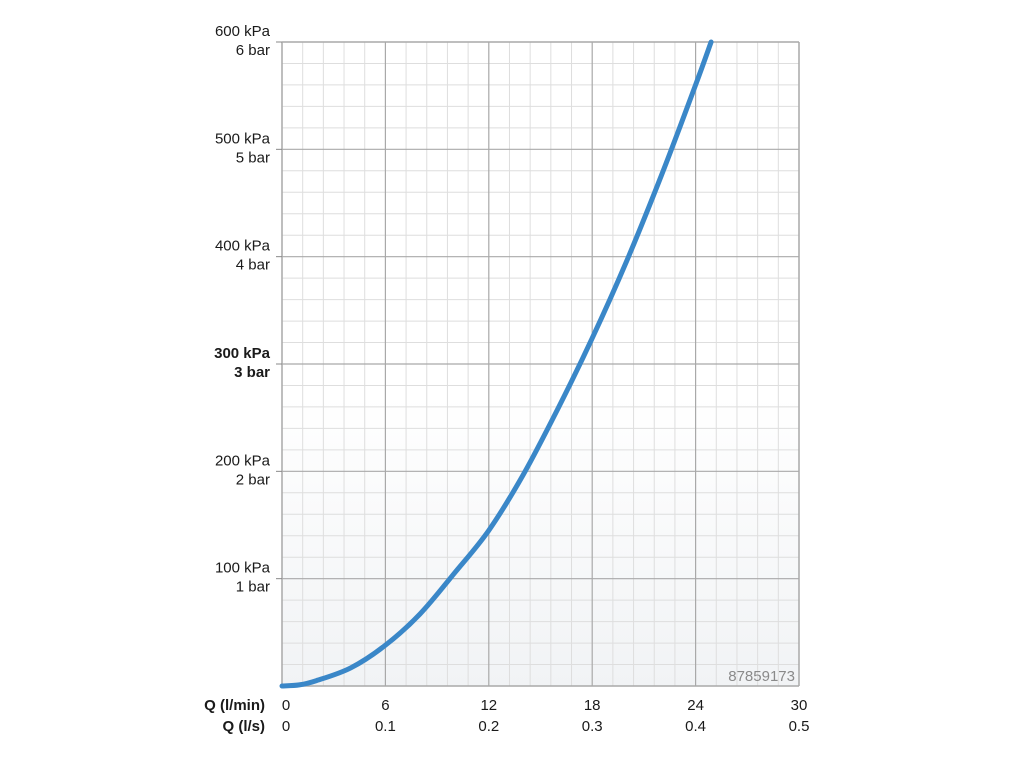 This screenshot has height=768, width=1024. What do you see at coordinates (253, 265) in the screenshot?
I see `y-tick-label-bar: 4 bar` at bounding box center [253, 265].